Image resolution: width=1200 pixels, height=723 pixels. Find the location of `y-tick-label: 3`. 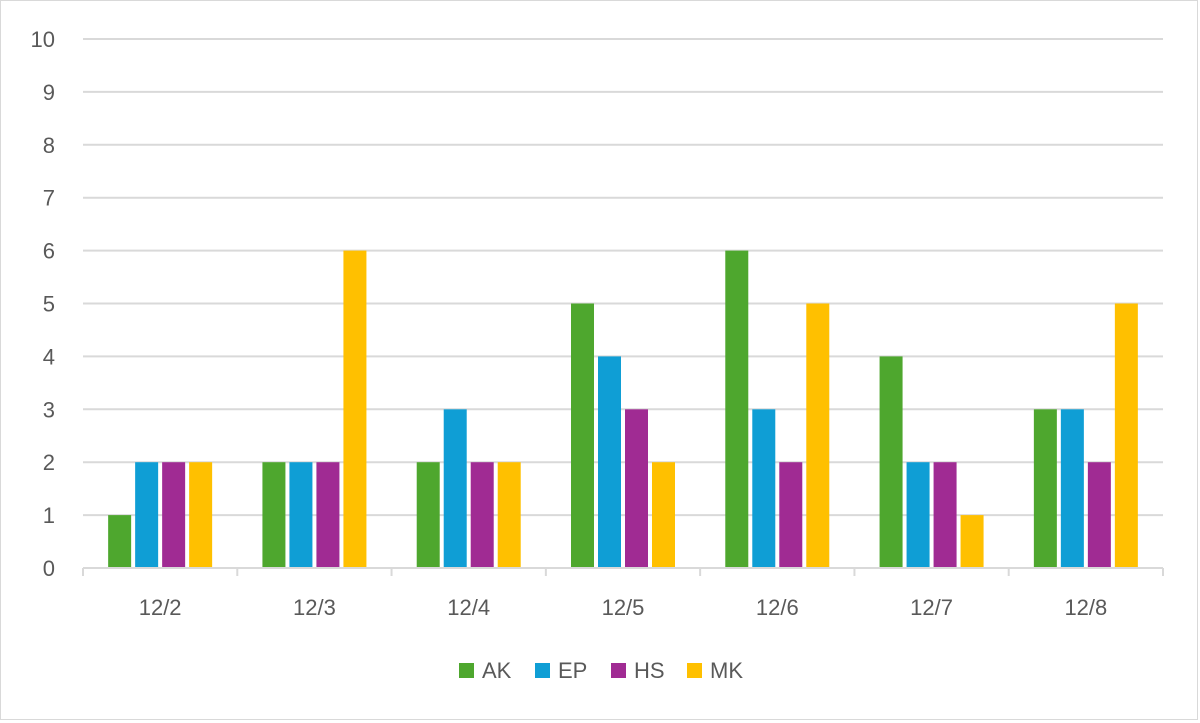

y-tick-label: 3 is located at coordinates (49, 409).